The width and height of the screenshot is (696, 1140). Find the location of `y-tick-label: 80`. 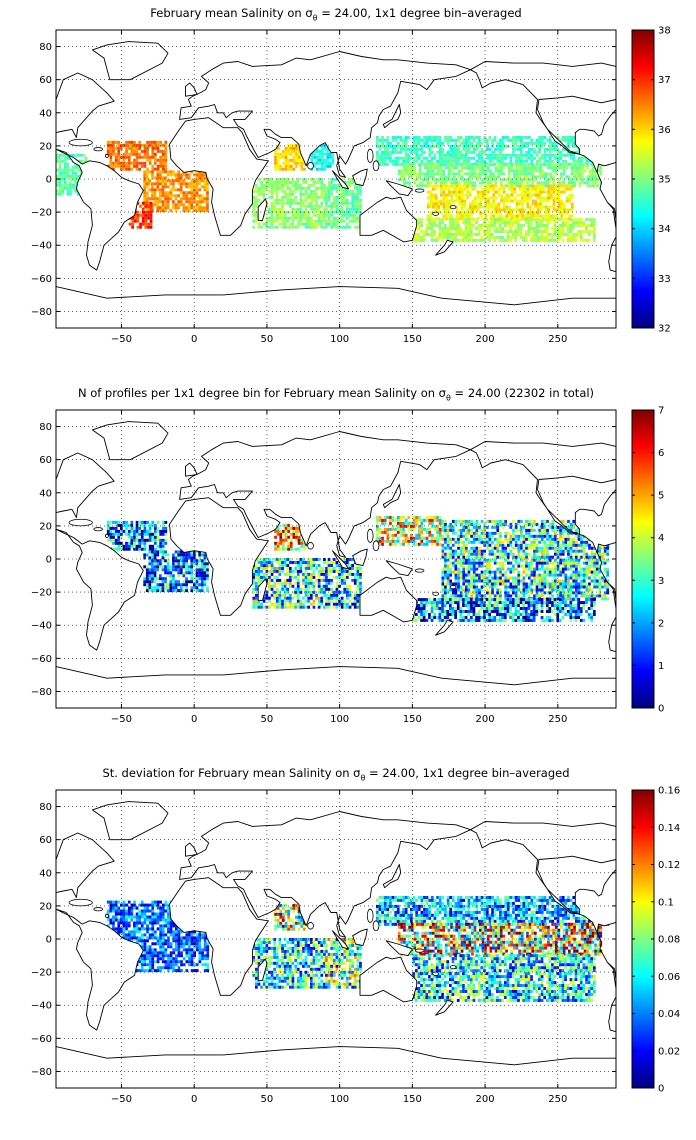

y-tick-label: 80 is located at coordinates (45, 47).